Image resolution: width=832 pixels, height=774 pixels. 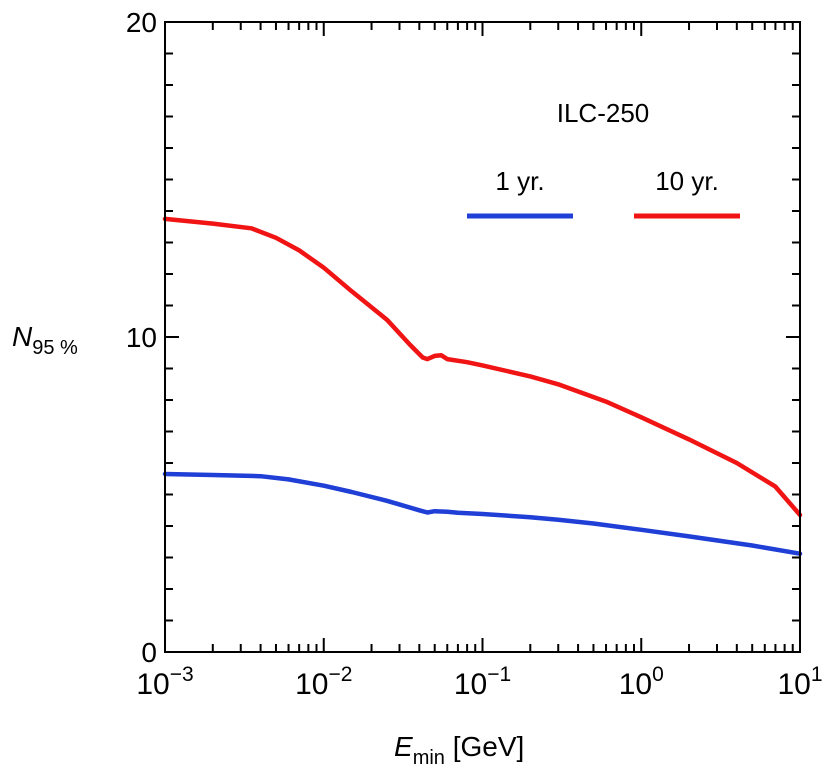 I want to click on x-axis-label: Emin [GeV], so click(x=459, y=750).